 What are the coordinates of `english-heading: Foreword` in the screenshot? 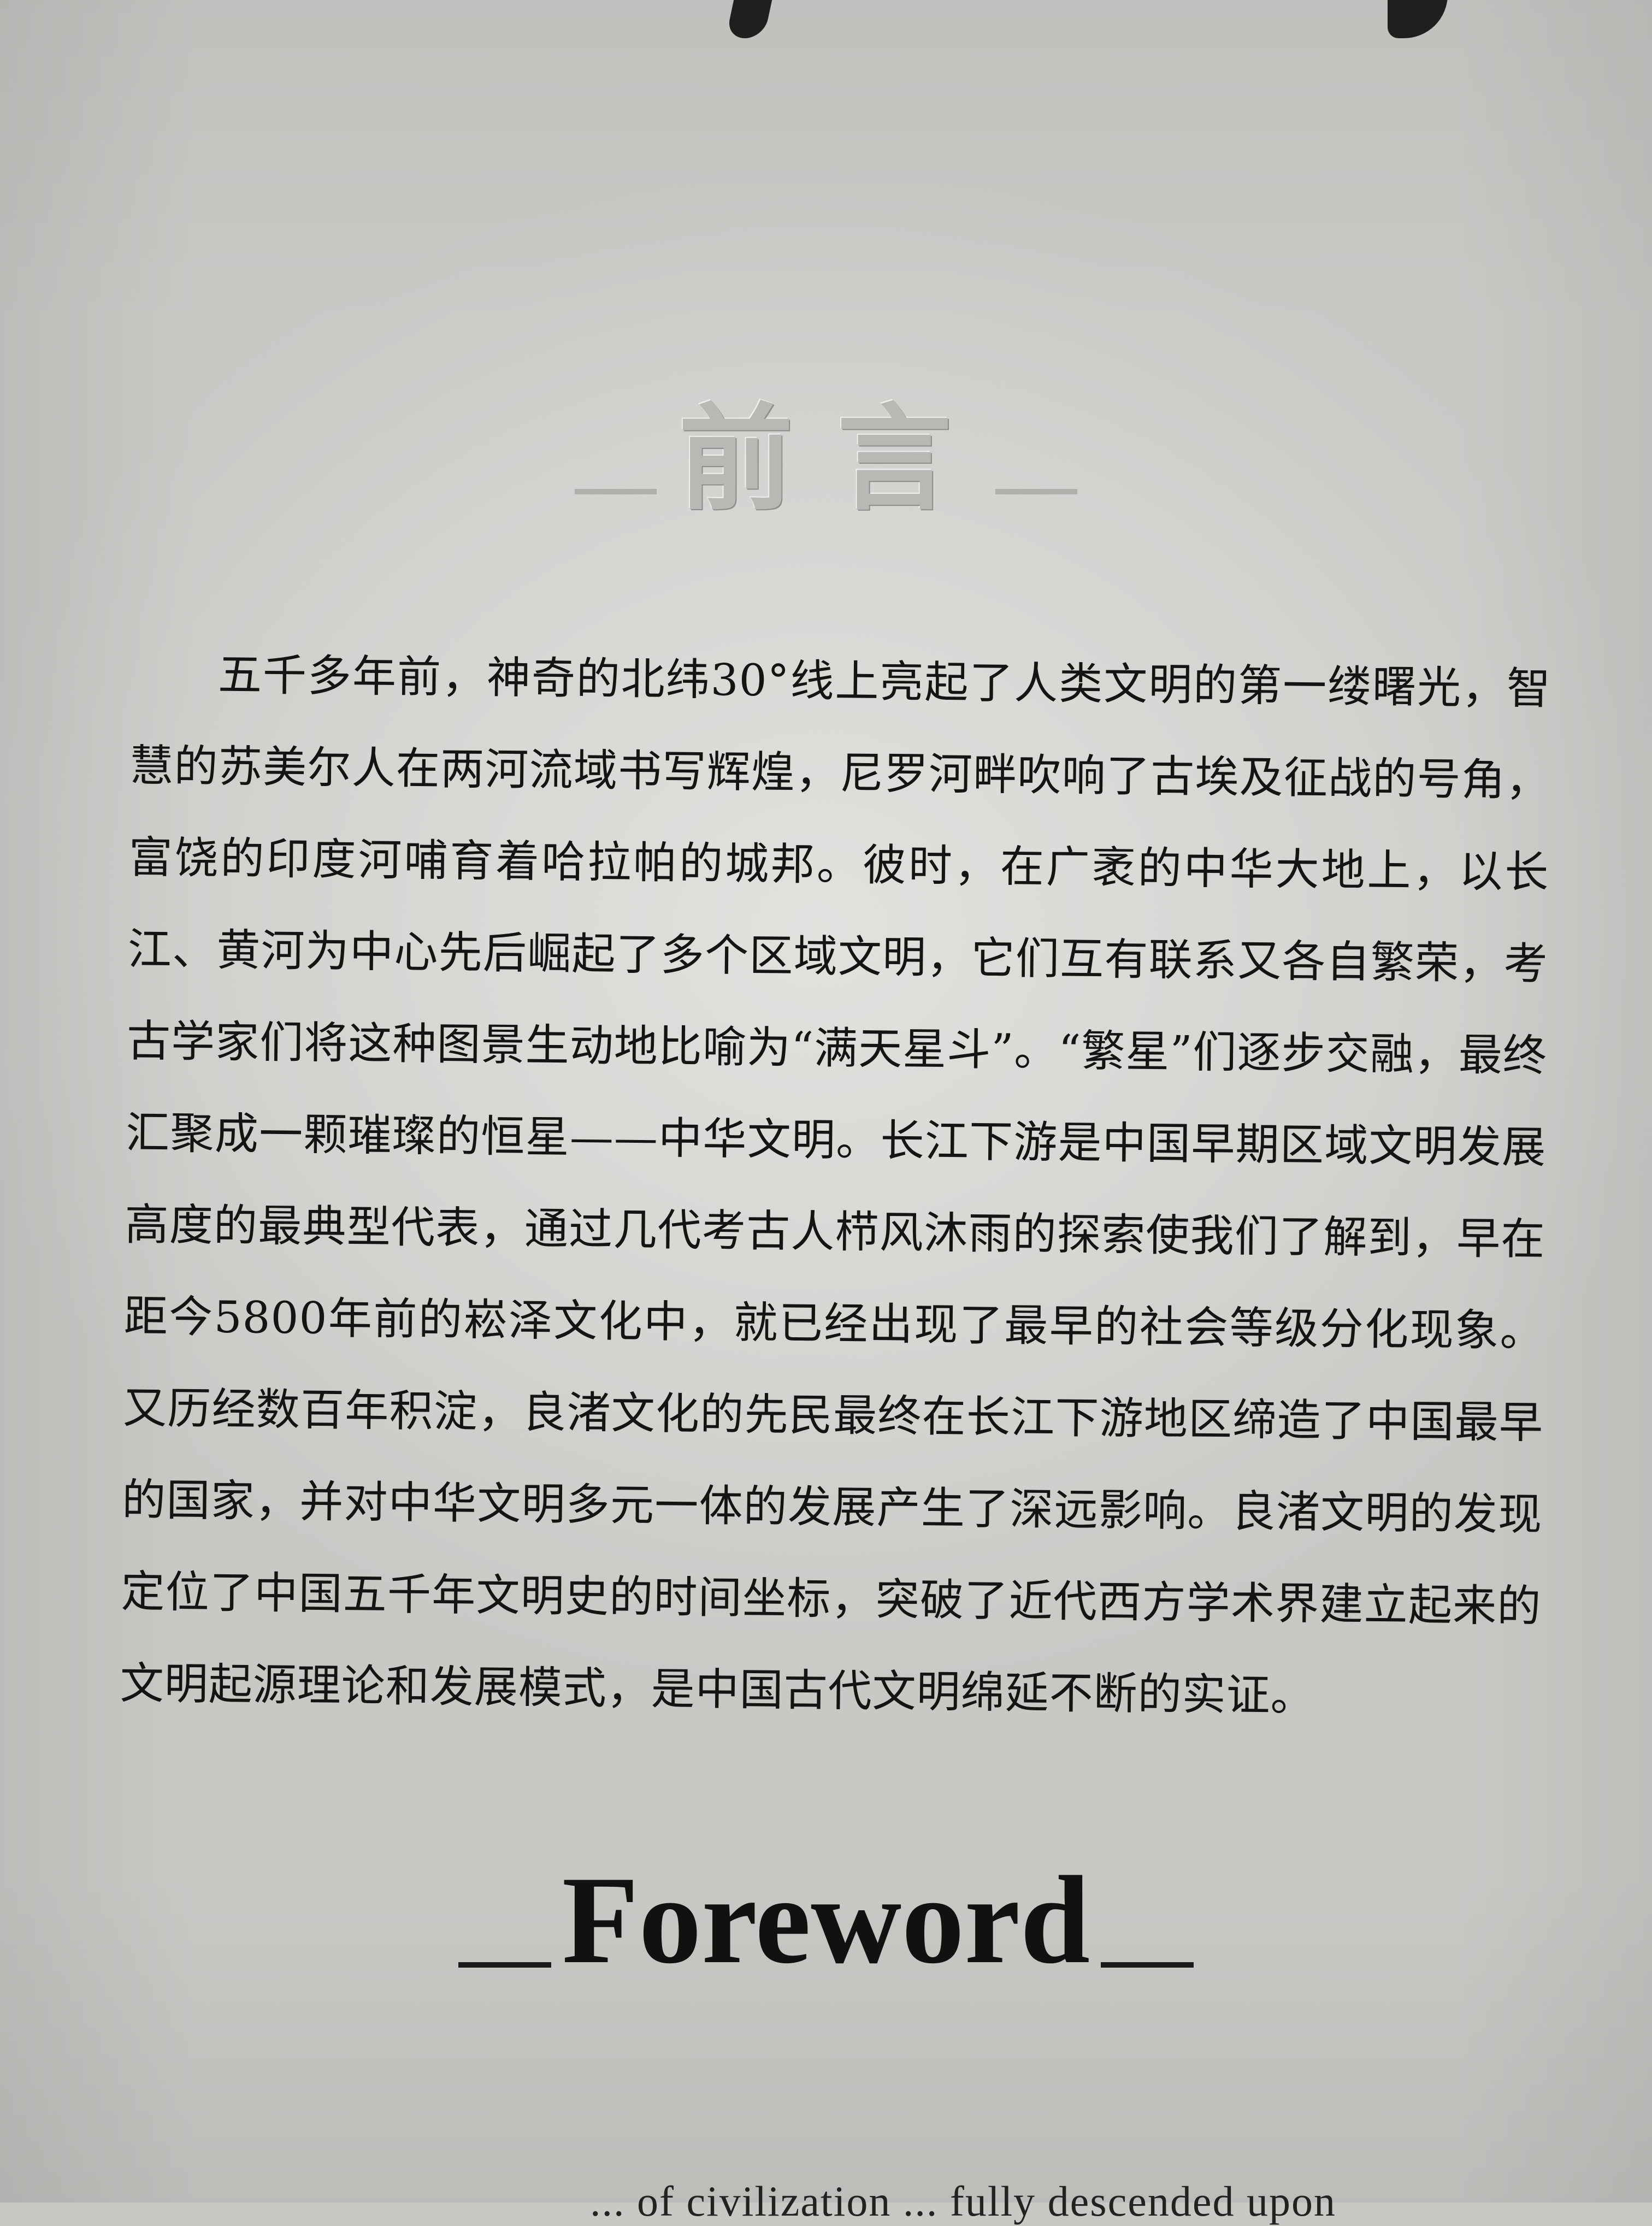 It's located at (826, 1917).